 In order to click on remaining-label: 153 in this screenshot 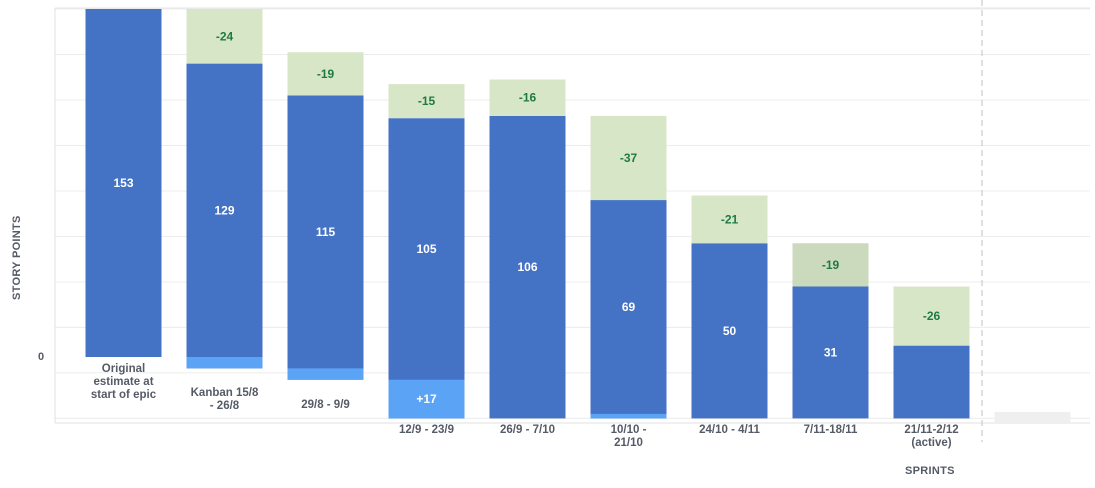, I will do `click(123, 183)`.